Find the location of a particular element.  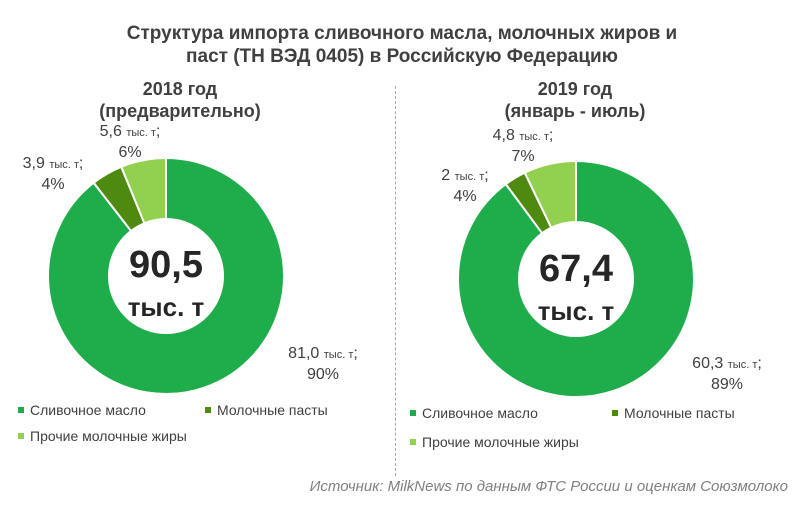

data-label: 4,8 is located at coordinates (503, 135).